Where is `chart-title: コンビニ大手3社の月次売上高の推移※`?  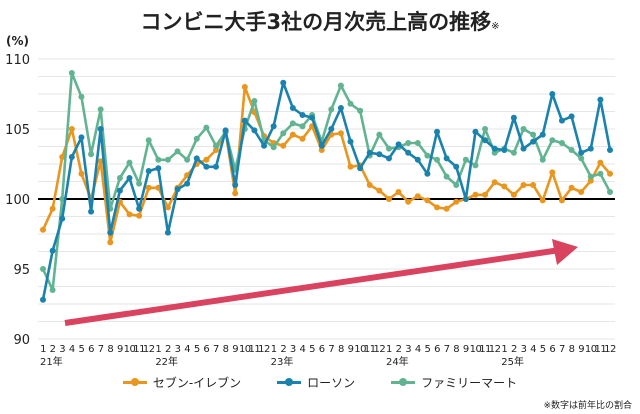 chart-title: コンビニ大手3社の月次売上高の推移※ is located at coordinates (320, 21).